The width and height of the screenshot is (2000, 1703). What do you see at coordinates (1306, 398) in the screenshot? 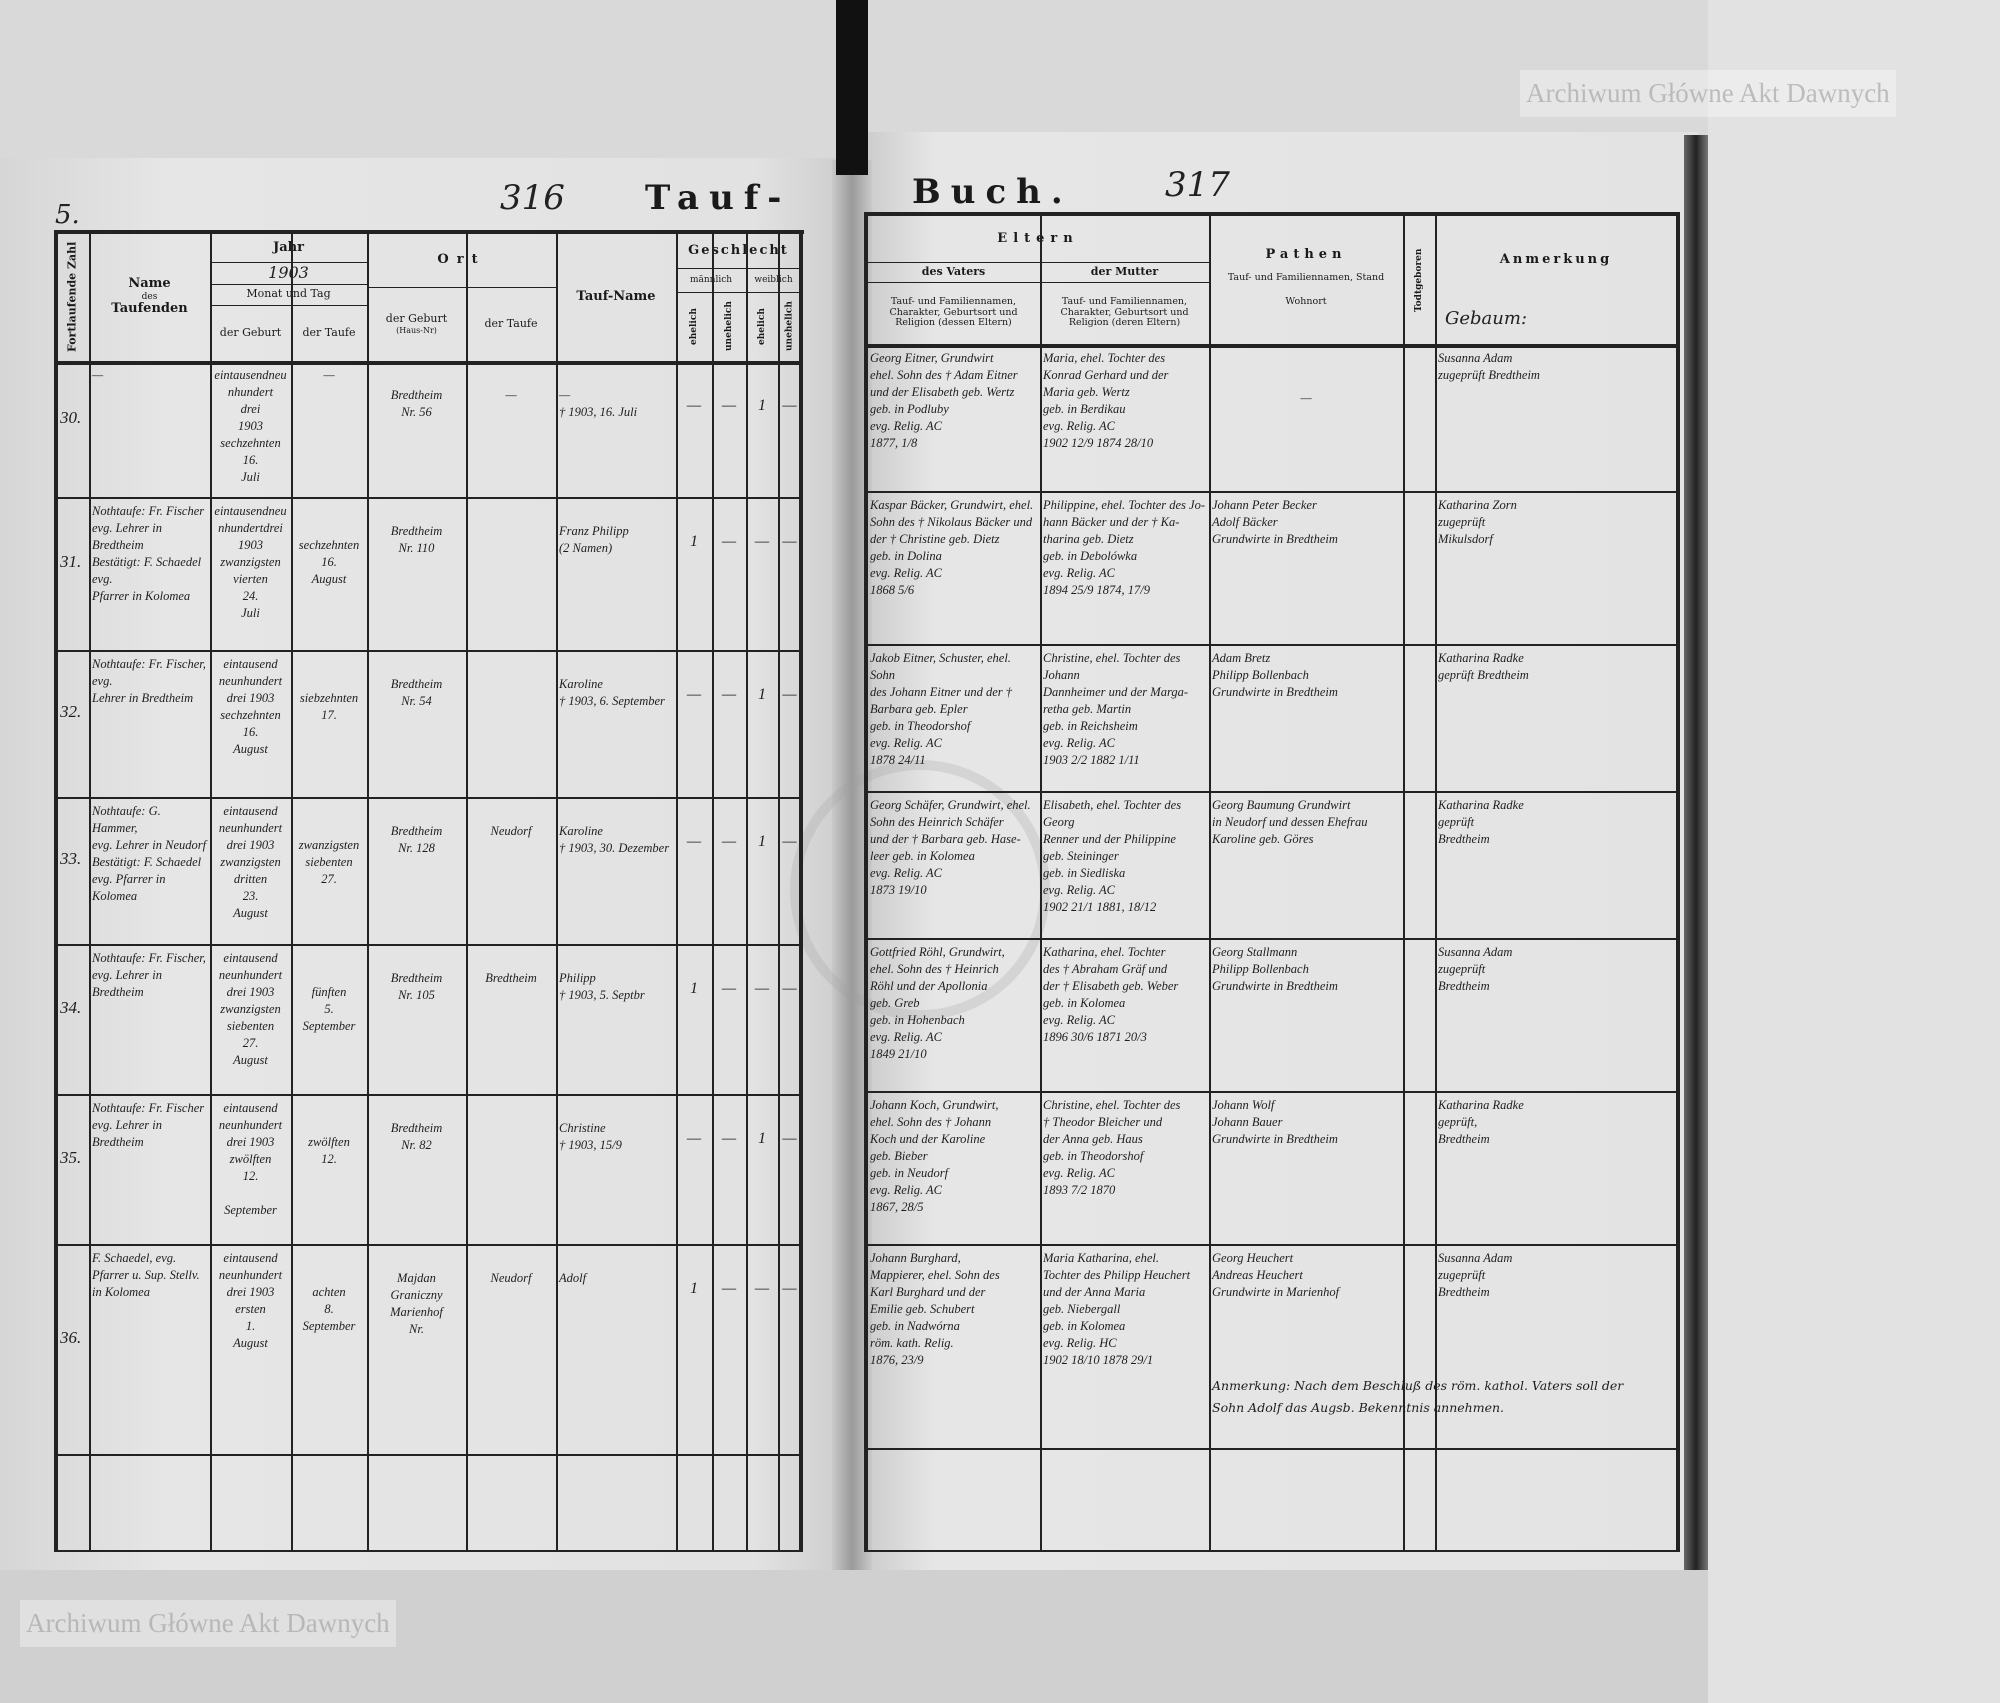
I see `godparents-cell-line: —` at bounding box center [1306, 398].